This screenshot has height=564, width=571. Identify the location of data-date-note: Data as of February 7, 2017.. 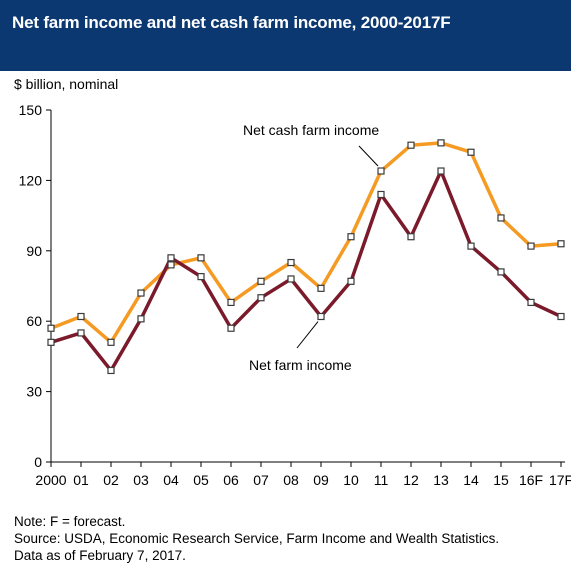
(100, 555).